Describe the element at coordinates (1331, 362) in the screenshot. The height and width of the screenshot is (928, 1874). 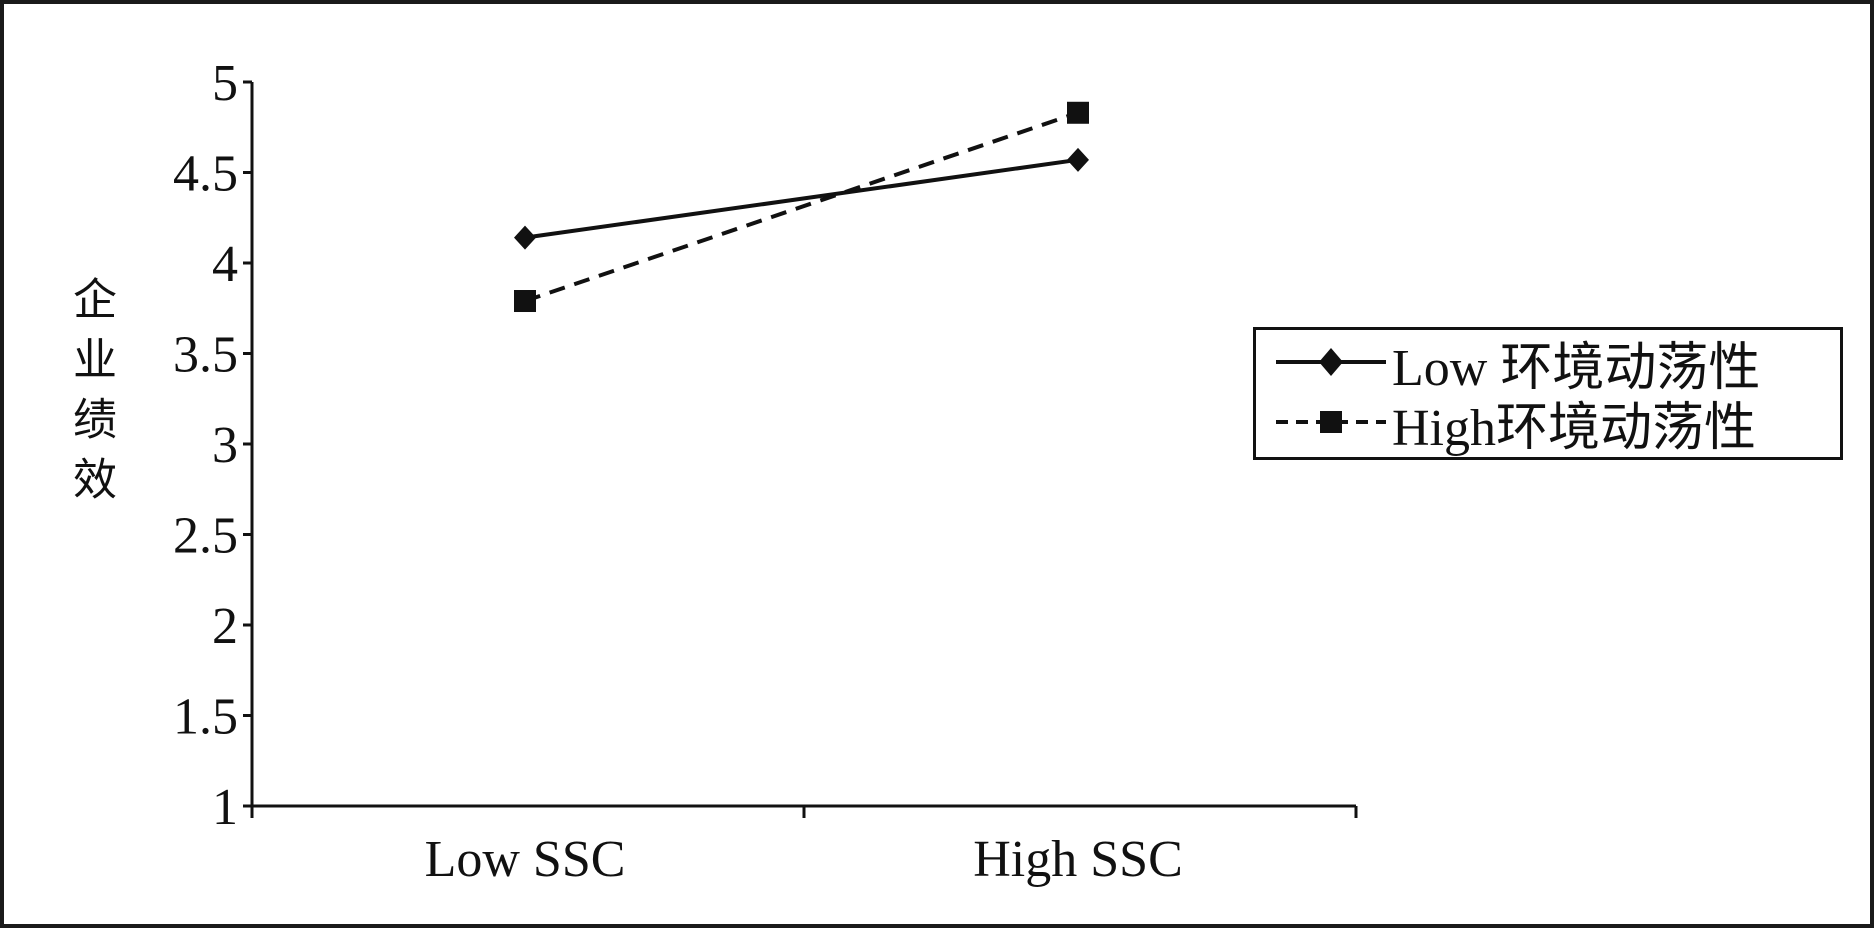
I see `legend-diamond-solid-icon` at that location.